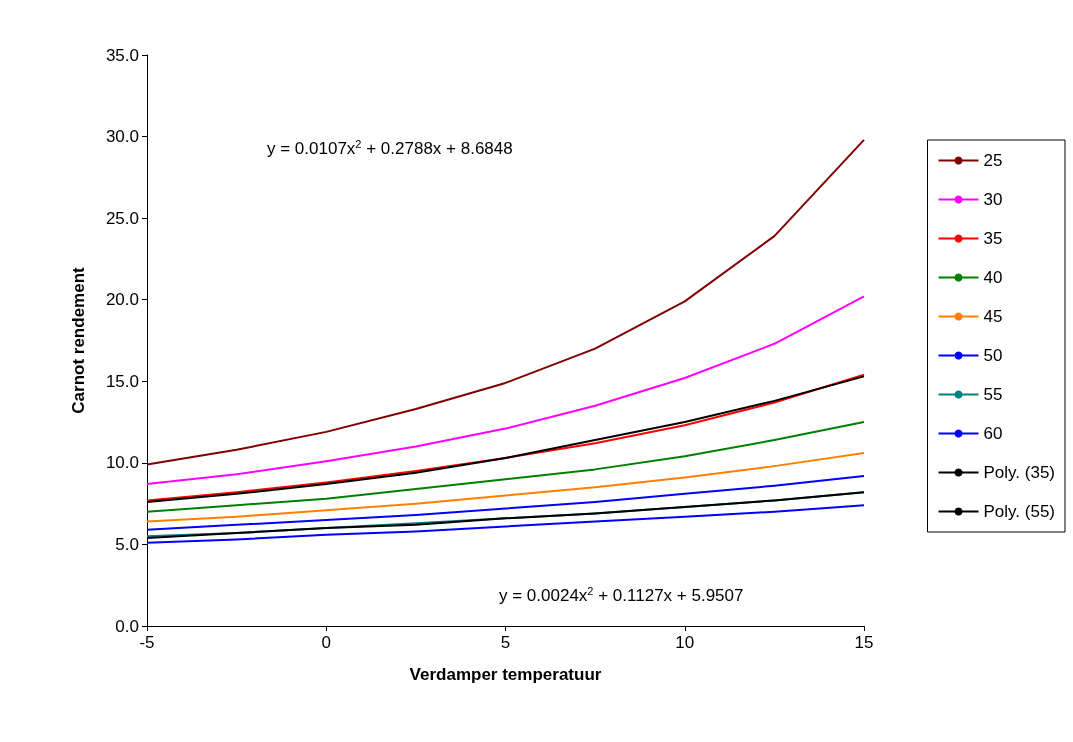  What do you see at coordinates (122, 218) in the screenshot?
I see `y-tick-label: 25.0` at bounding box center [122, 218].